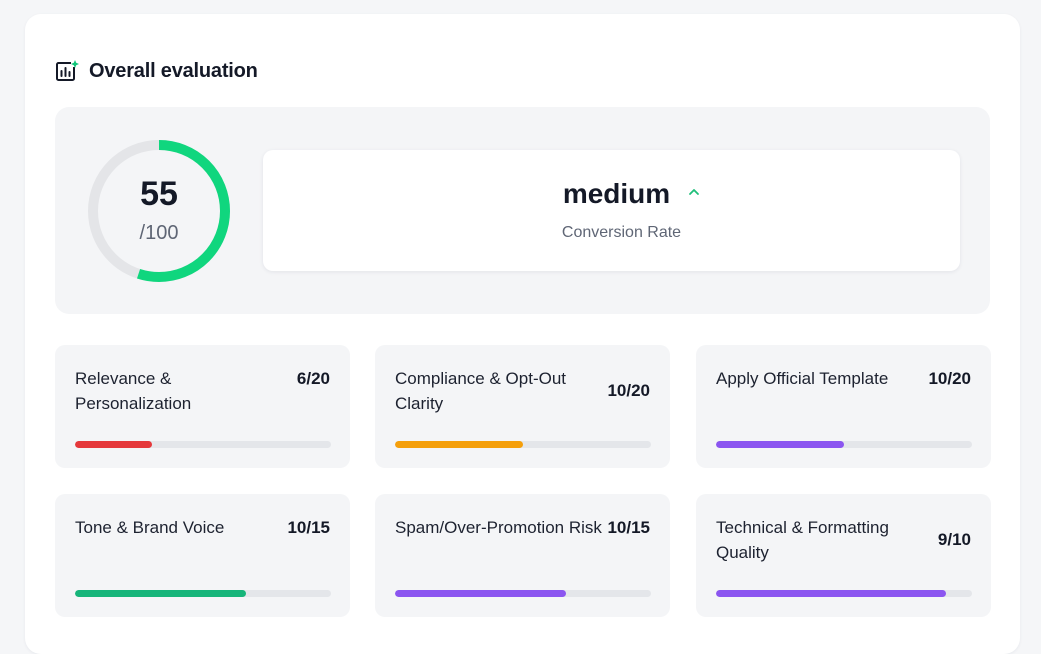 The width and height of the screenshot is (1041, 654). I want to click on metric-name: Apply Official Template, so click(802, 378).